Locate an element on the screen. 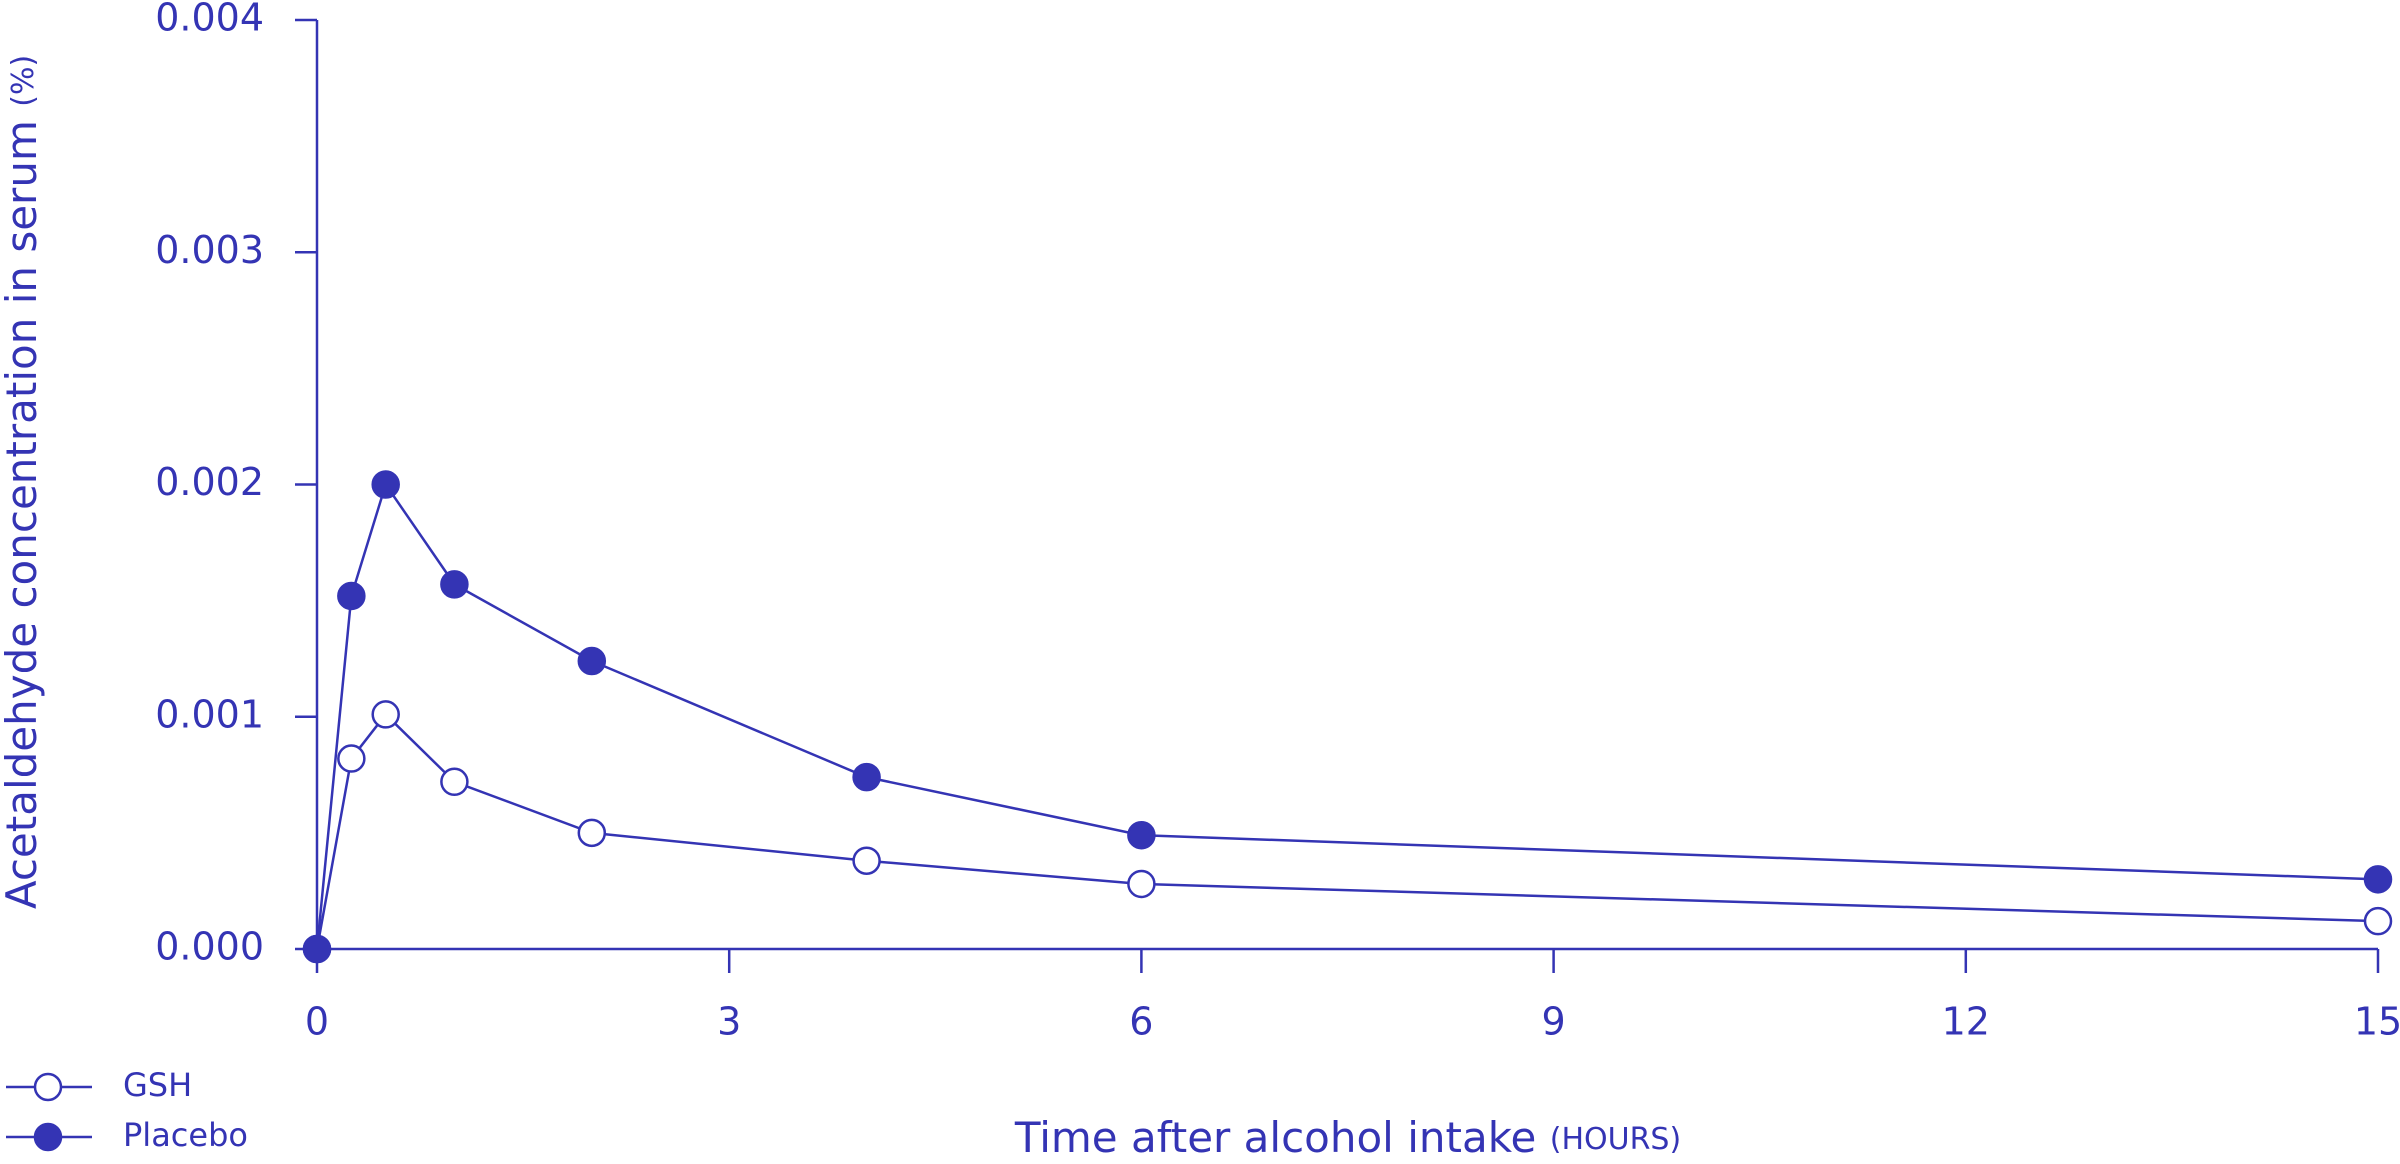 The height and width of the screenshot is (1164, 2400). y-tick-label: 0.000 is located at coordinates (209, 947).